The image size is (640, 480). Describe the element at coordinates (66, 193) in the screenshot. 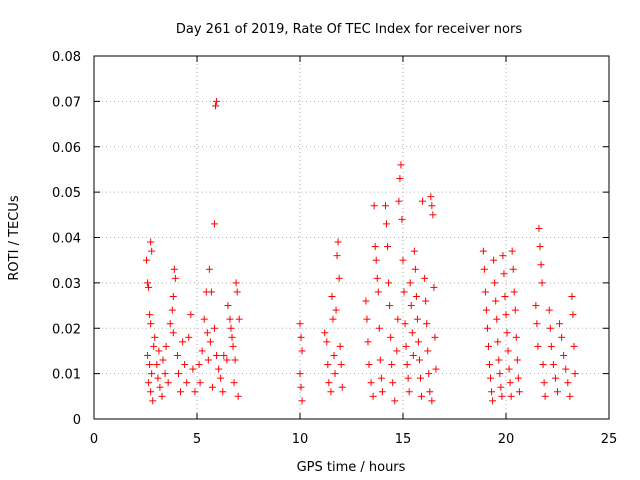

I see `y-tick-label: 0.05` at that location.